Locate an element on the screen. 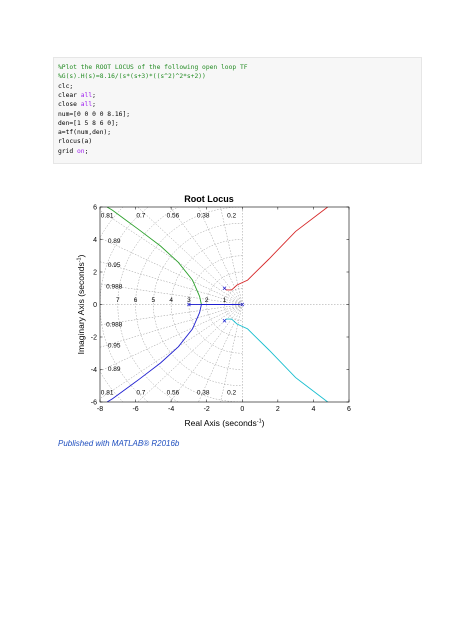  footer-text: Published with MATLAB® R2016b is located at coordinates (119, 443).